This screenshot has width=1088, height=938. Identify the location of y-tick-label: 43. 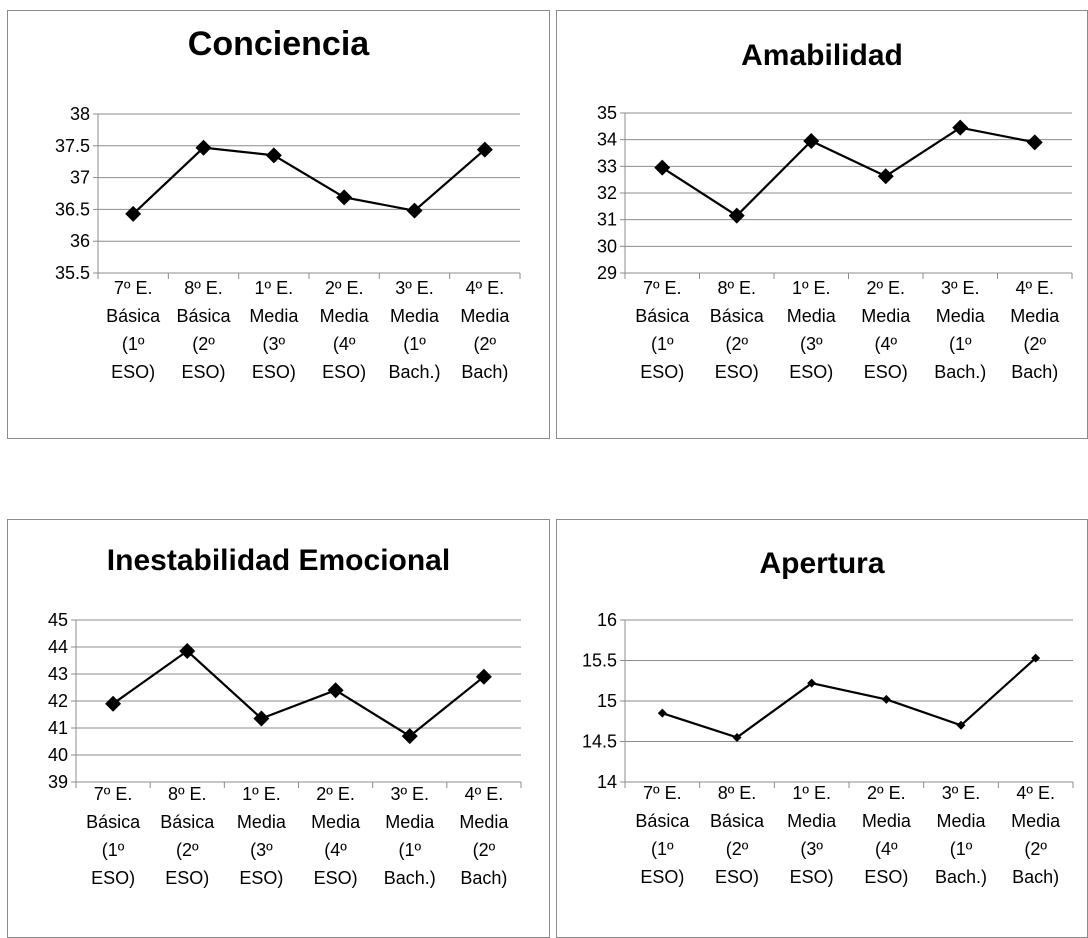
(58, 674).